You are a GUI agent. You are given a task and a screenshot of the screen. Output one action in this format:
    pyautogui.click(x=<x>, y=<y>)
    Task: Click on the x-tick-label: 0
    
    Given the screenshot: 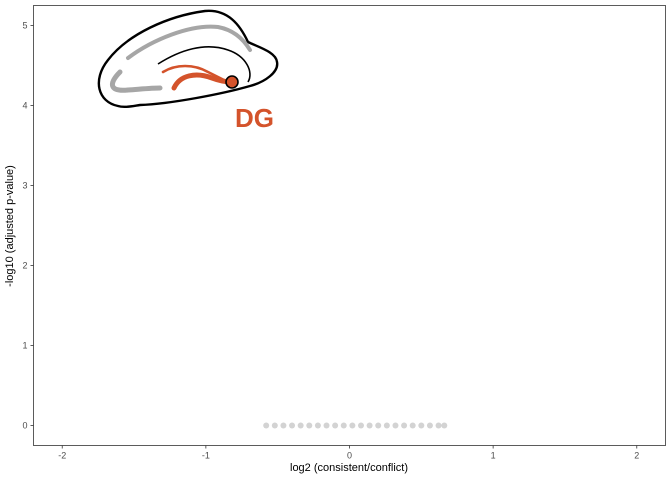 What is the action you would take?
    pyautogui.click(x=349, y=456)
    